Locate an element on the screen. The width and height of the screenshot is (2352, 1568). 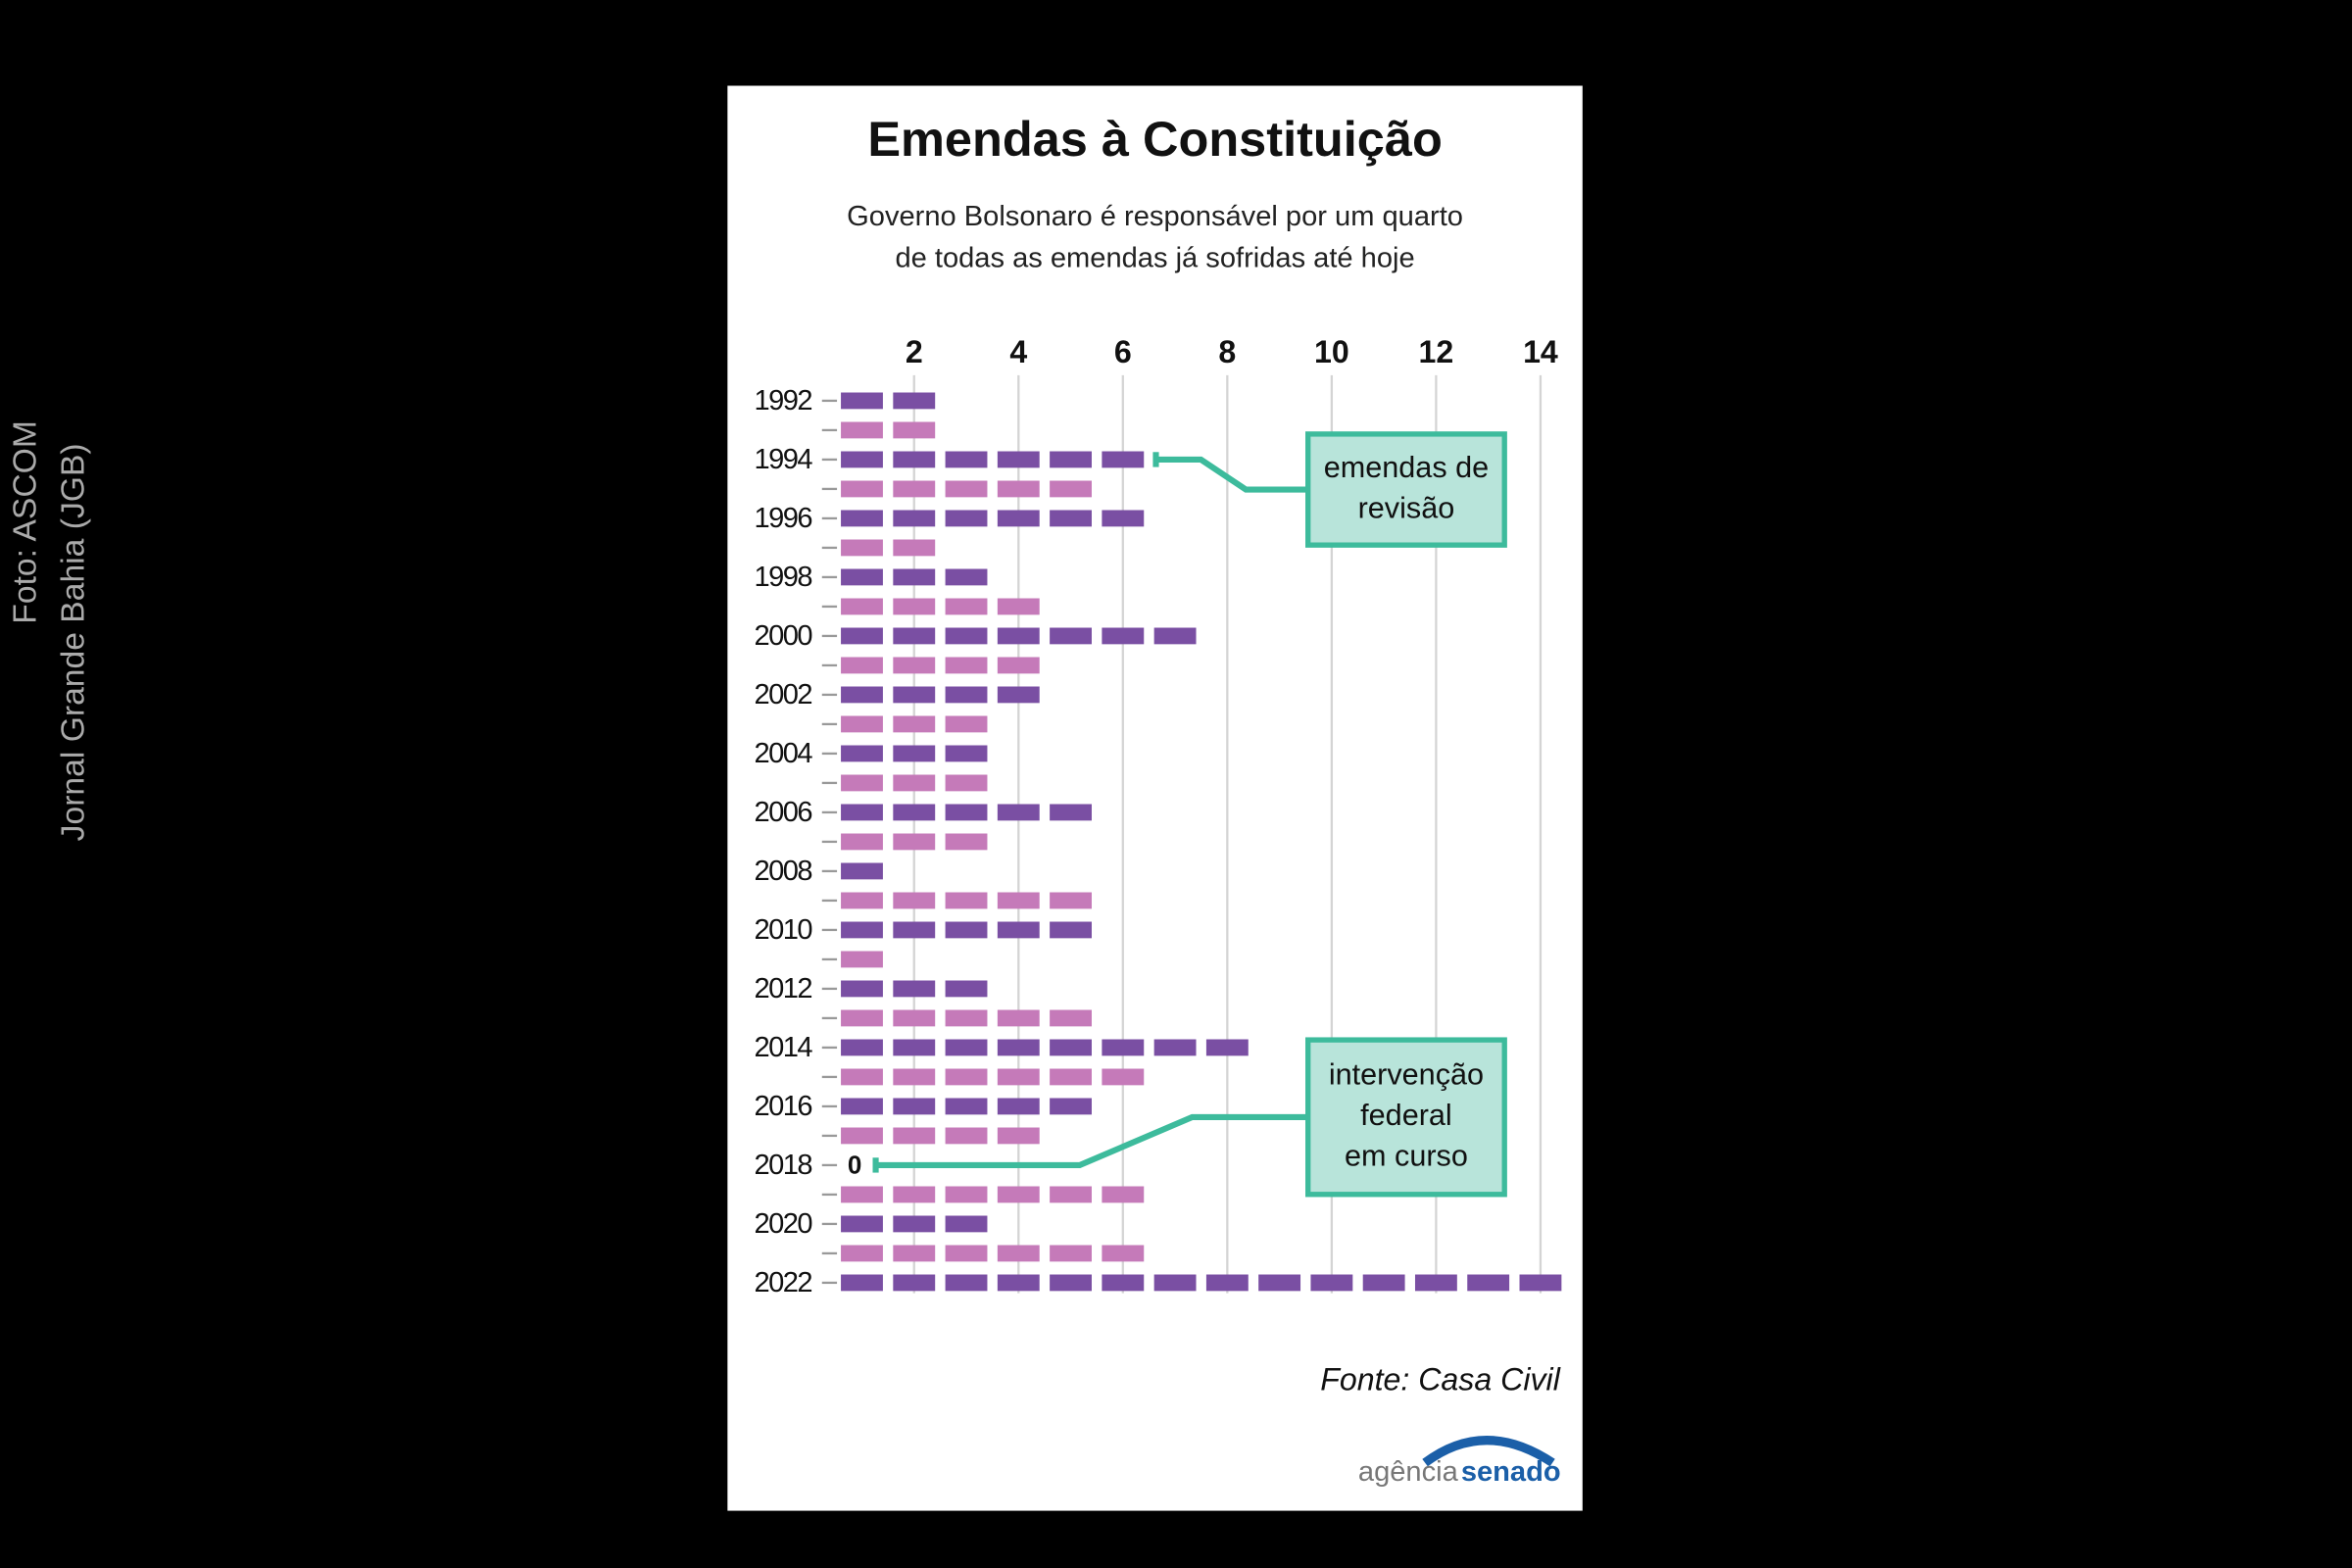
x-tick-label: 2 is located at coordinates (915, 351).